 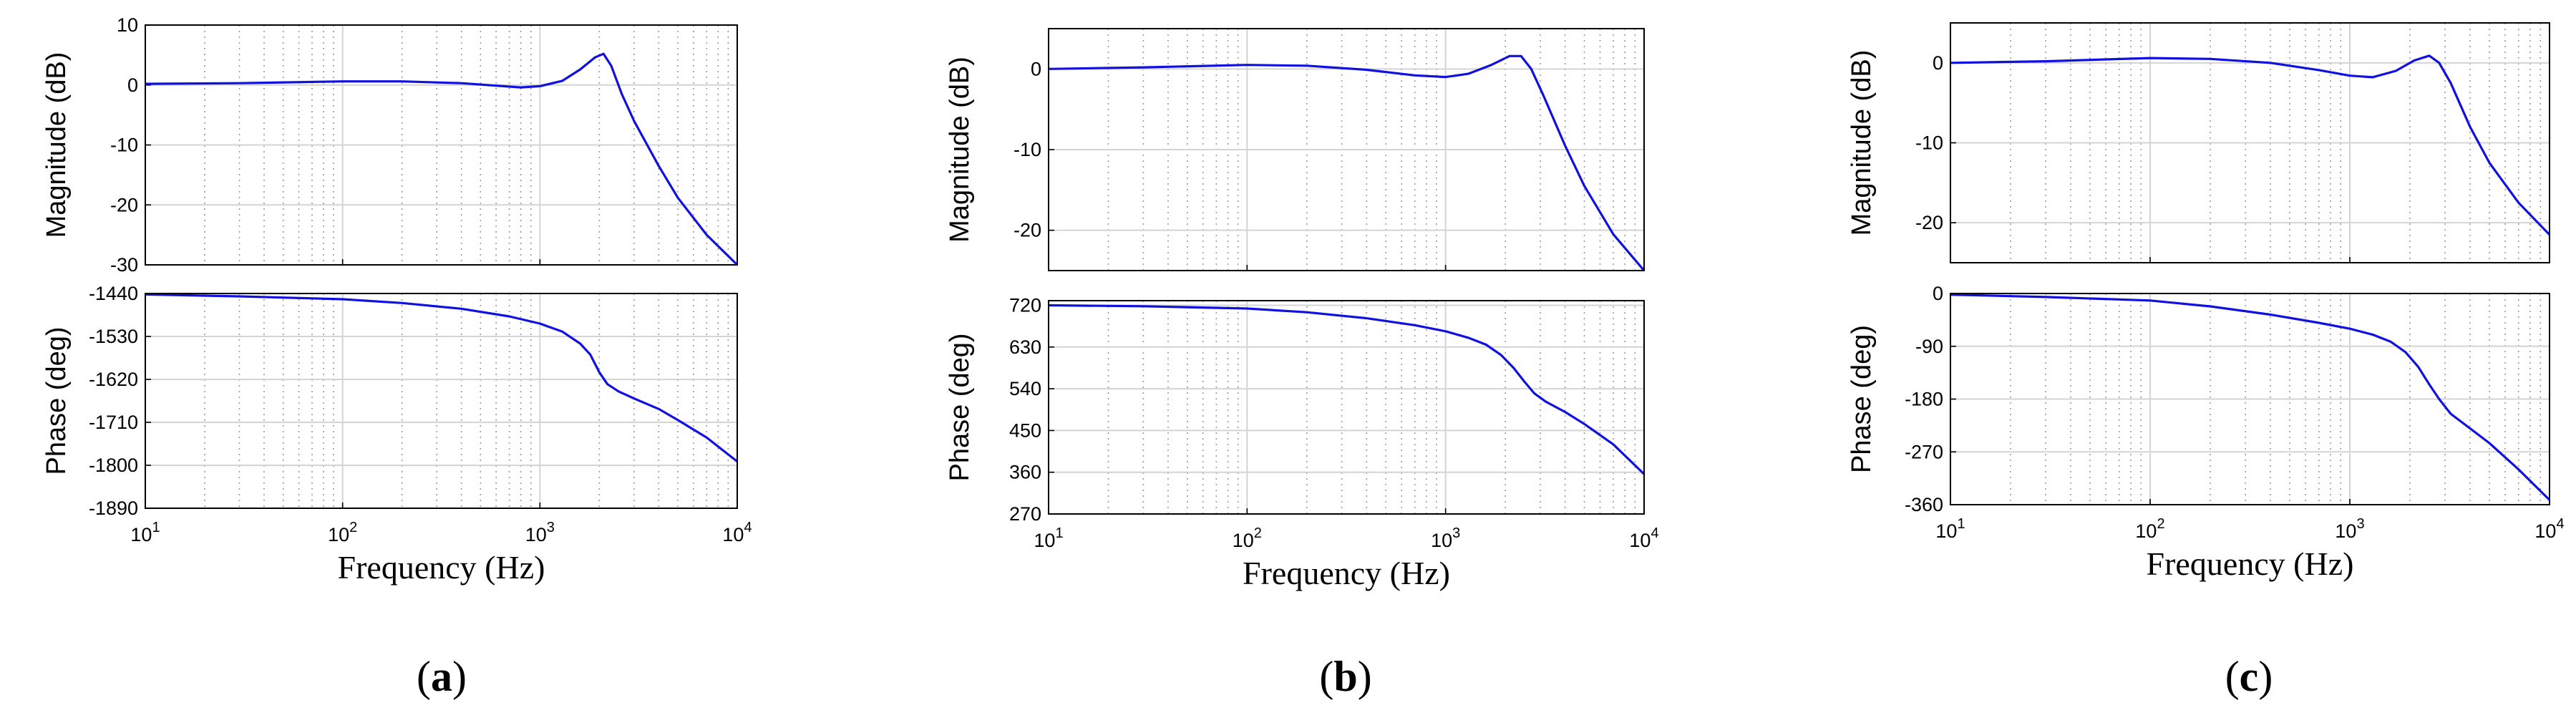 What do you see at coordinates (1924, 399) in the screenshot?
I see `phase-y-tick-label: -180` at bounding box center [1924, 399].